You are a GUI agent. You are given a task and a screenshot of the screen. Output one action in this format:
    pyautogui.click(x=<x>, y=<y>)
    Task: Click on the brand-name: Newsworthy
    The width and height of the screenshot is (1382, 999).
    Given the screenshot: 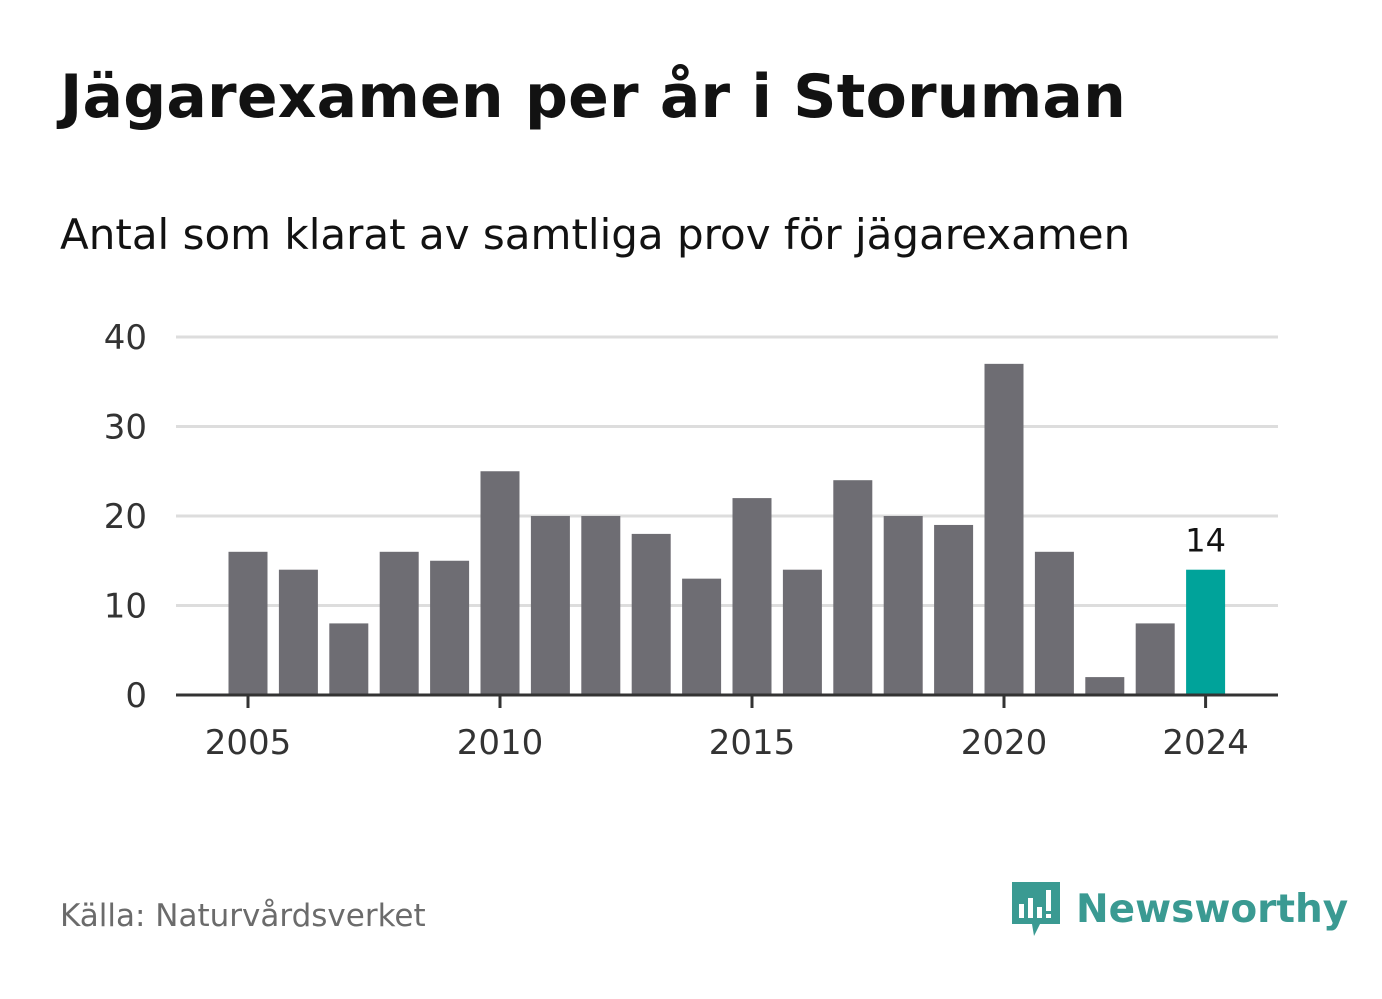 What is the action you would take?
    pyautogui.click(x=1212, y=909)
    